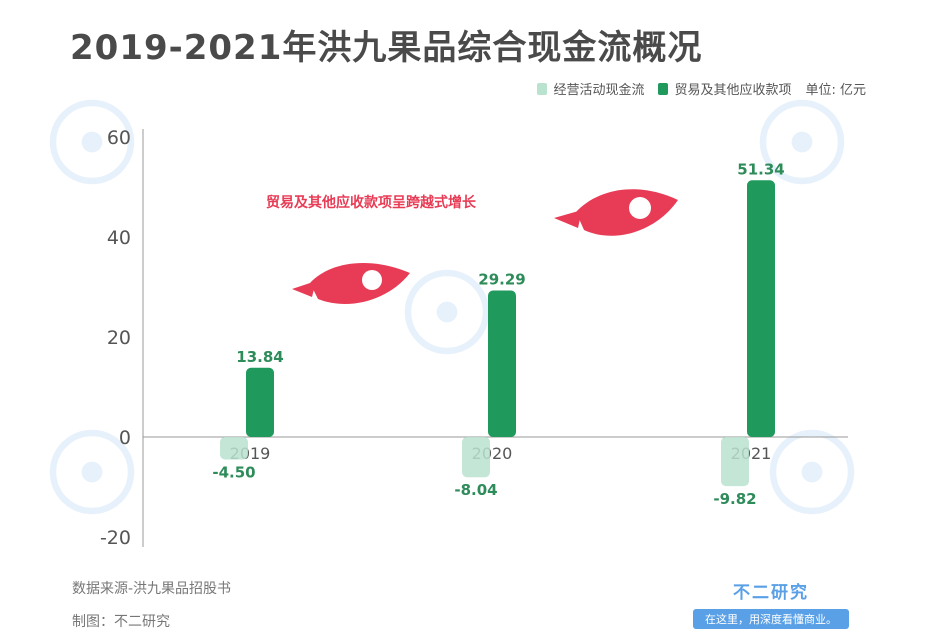 This screenshot has width=940, height=644. Describe the element at coordinates (475, 490) in the screenshot. I see `data-label: -8.04` at that location.